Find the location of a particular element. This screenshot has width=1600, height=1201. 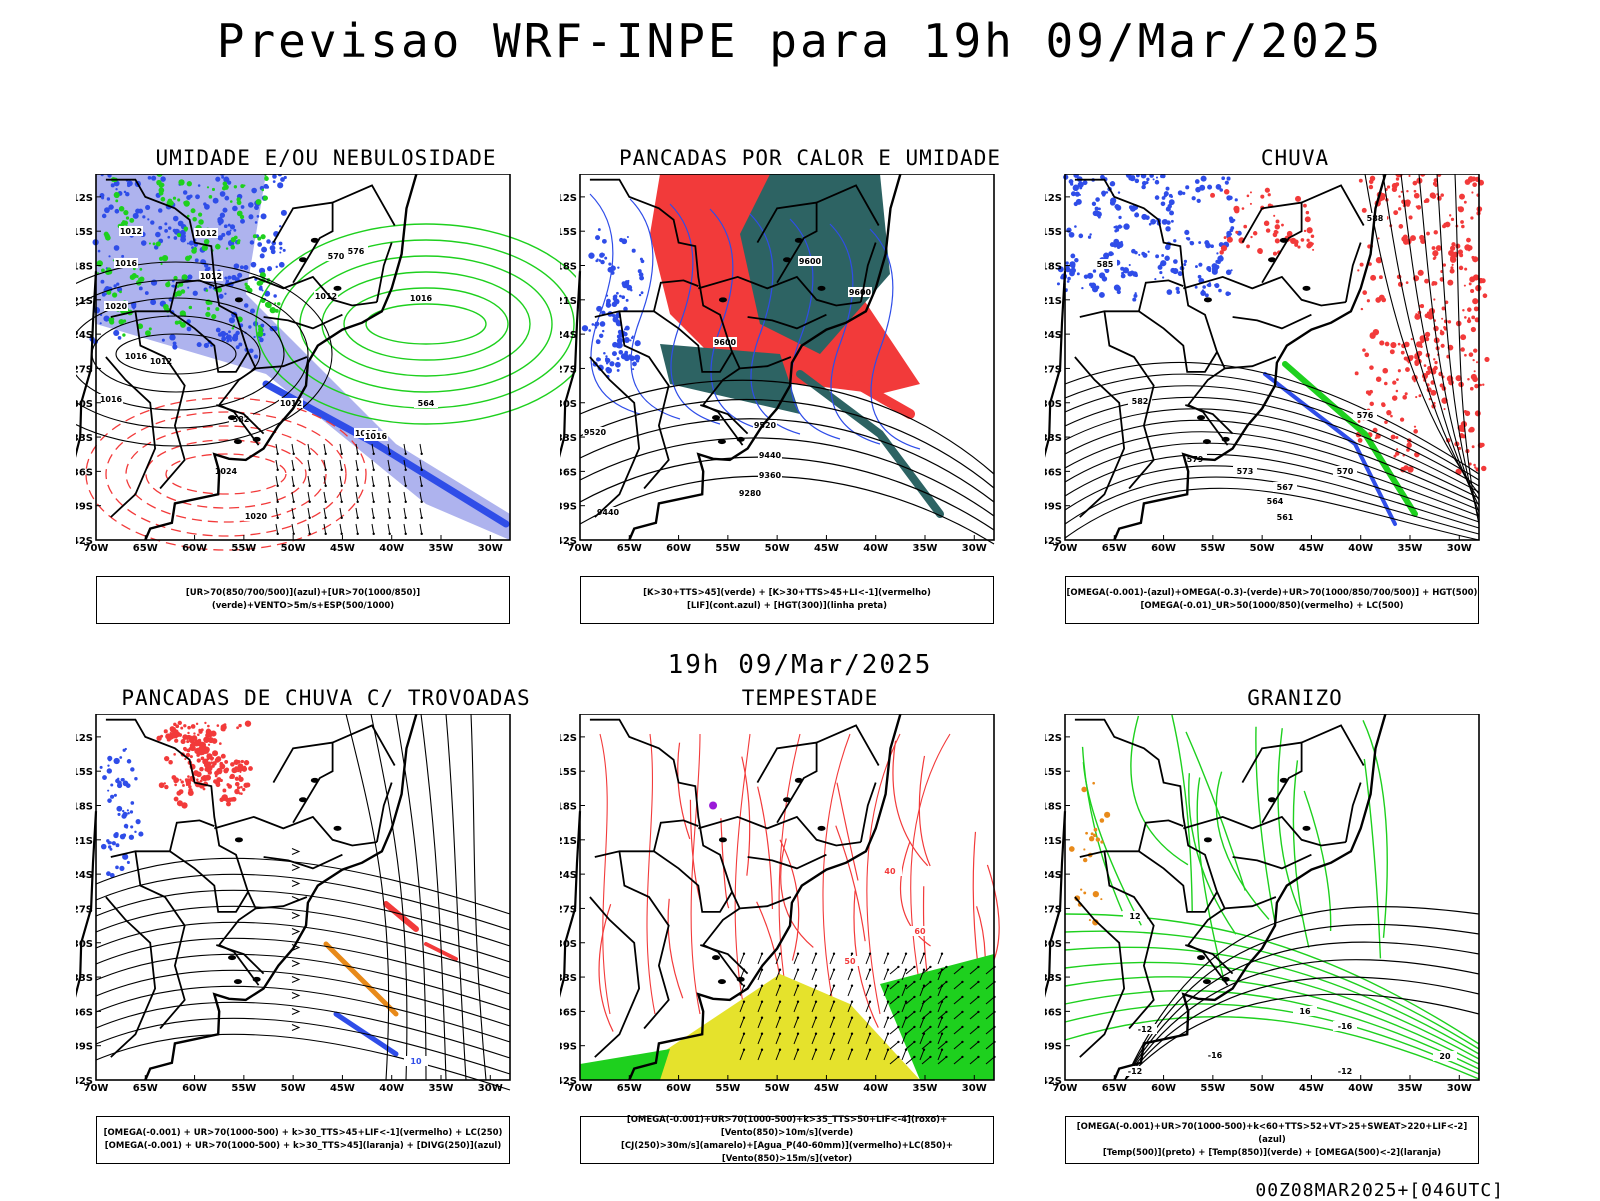

panel-title: PANCADAS DE CHUVA C/ TROVOADAS is located at coordinates (326, 698).